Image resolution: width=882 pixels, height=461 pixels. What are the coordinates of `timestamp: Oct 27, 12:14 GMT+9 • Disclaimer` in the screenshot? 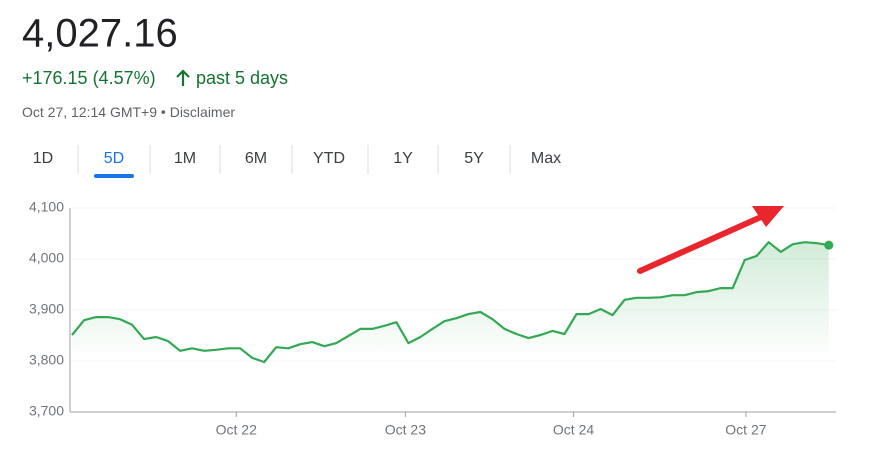 It's located at (128, 112).